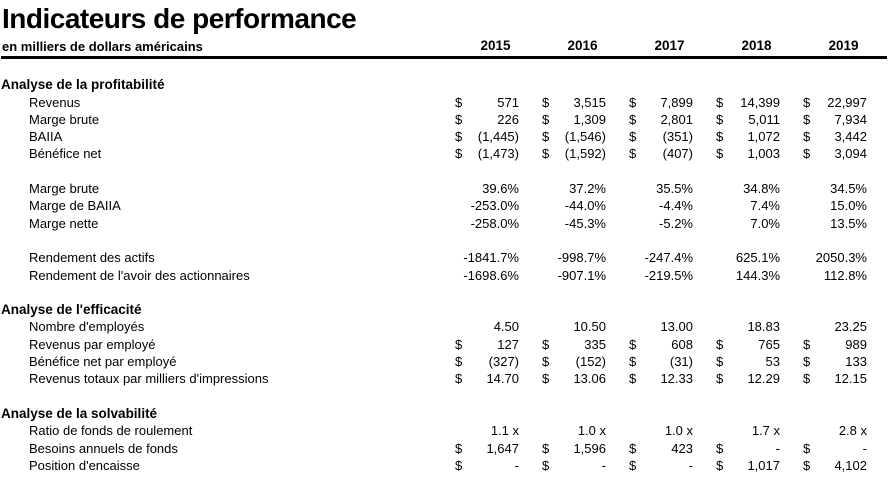 This screenshot has width=895, height=477. What do you see at coordinates (668, 258) in the screenshot?
I see `cell-value: -247.4%` at bounding box center [668, 258].